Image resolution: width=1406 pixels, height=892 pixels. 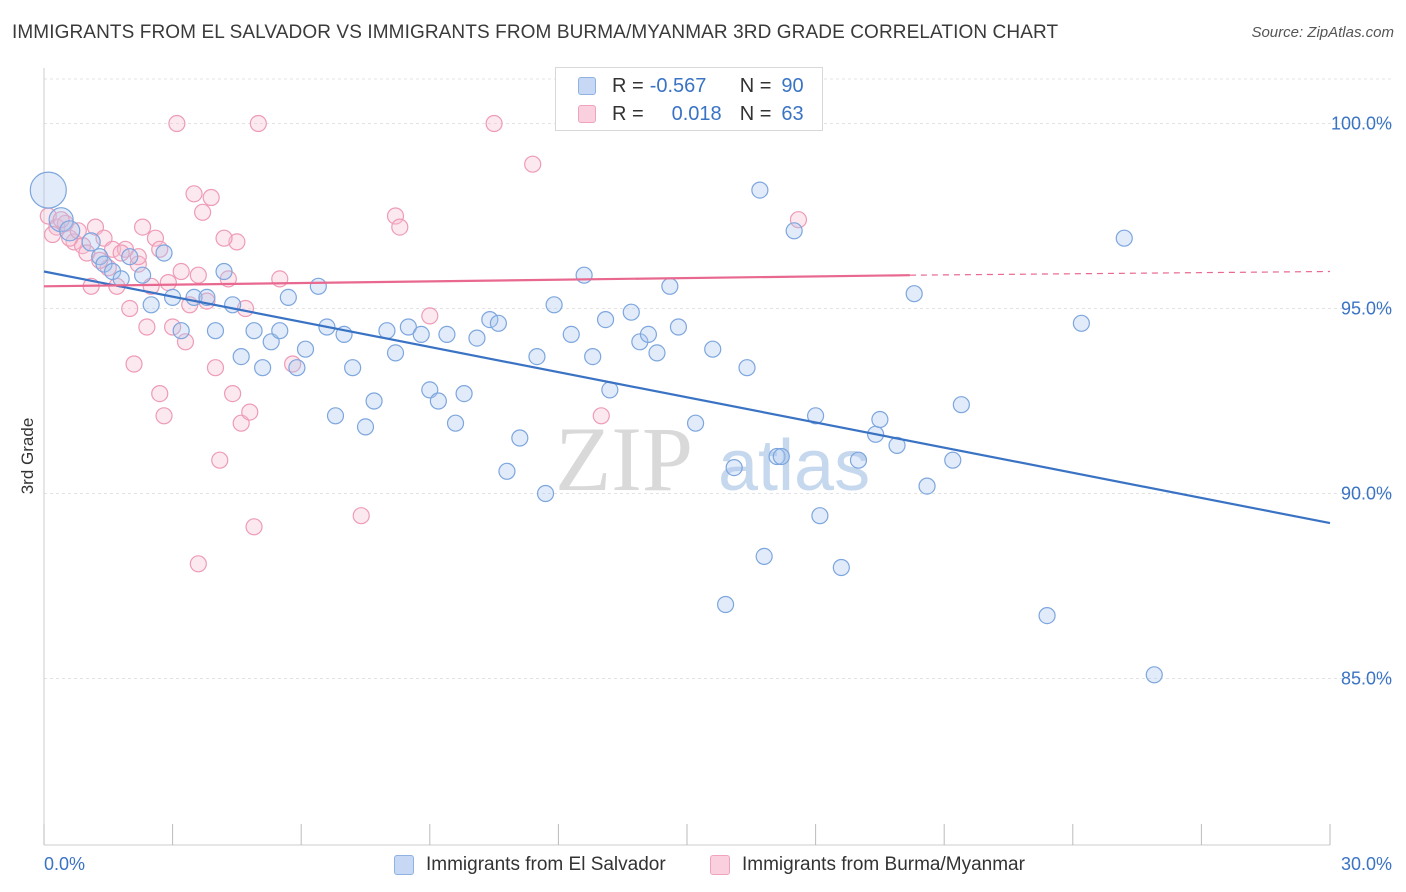 What do you see at coordinates (404, 865) in the screenshot?
I see `bottom-legend-swatch-blue` at bounding box center [404, 865].